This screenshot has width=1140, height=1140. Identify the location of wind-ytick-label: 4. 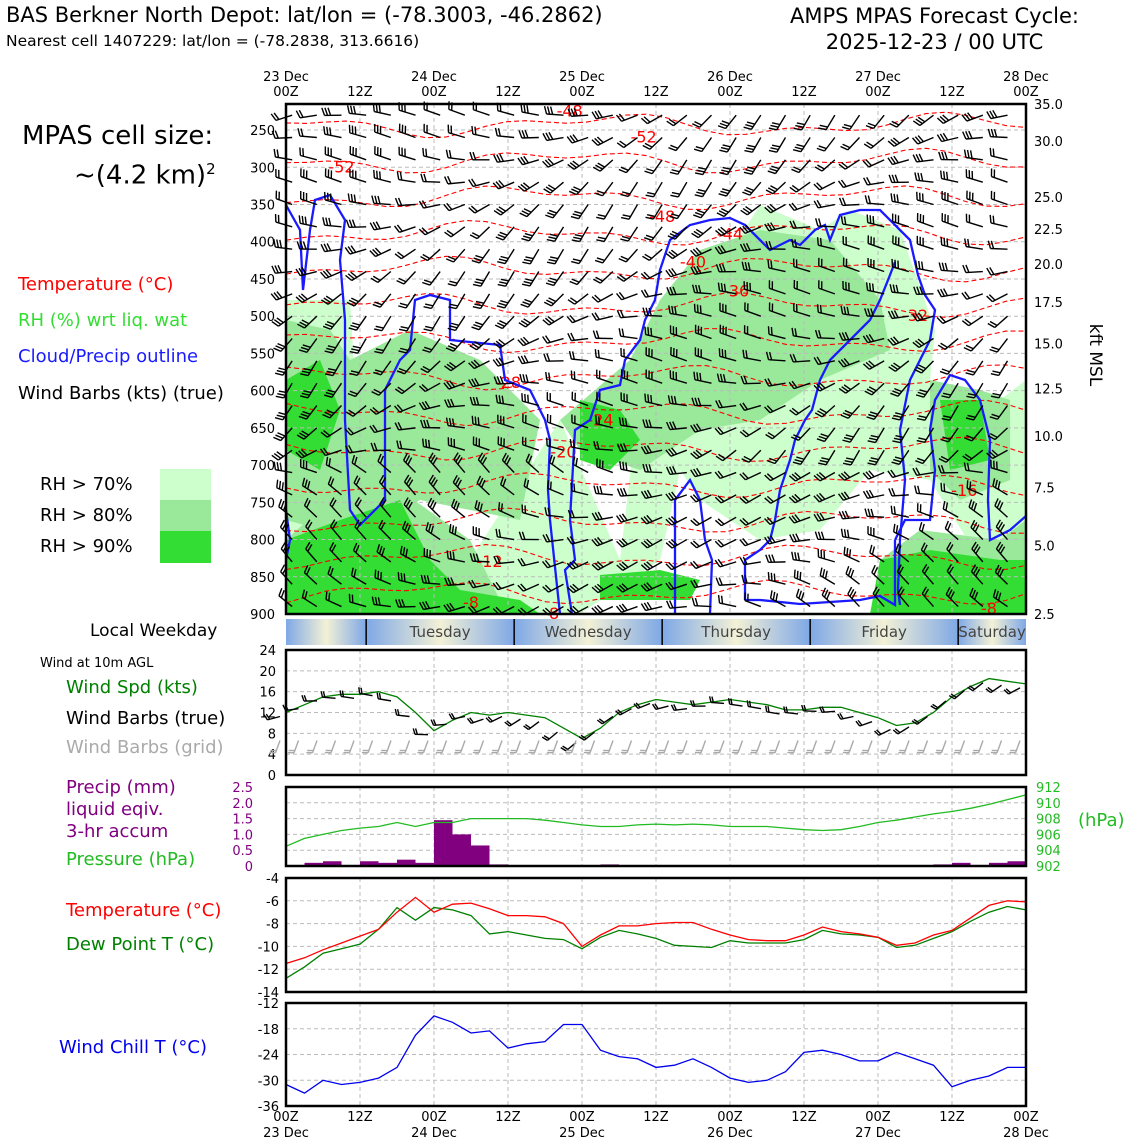
(272, 755).